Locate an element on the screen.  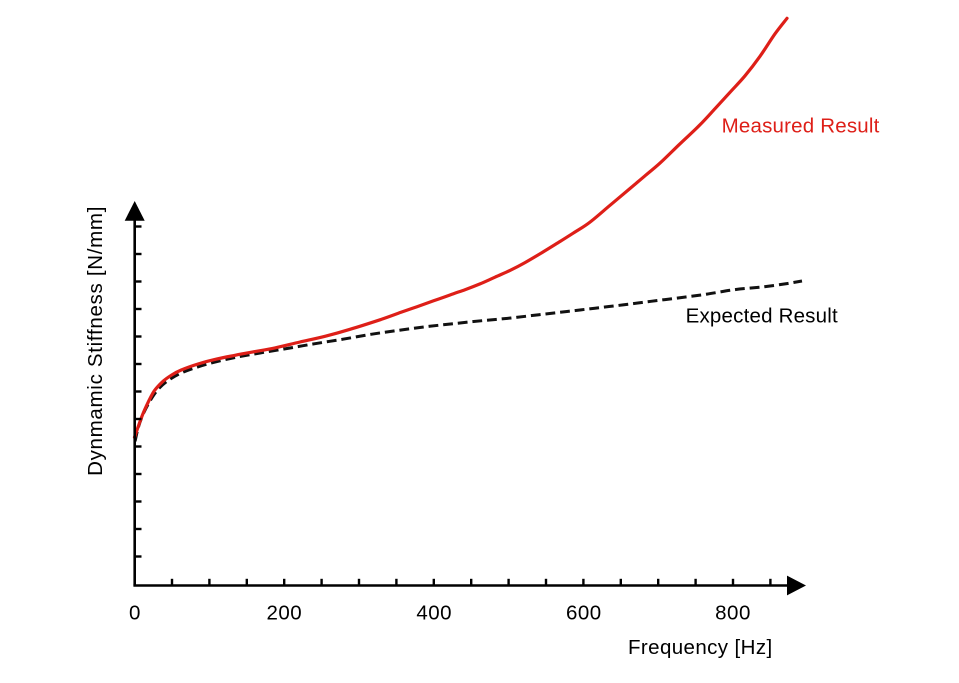
svg-text: Expected Result is located at coordinates (762, 316).